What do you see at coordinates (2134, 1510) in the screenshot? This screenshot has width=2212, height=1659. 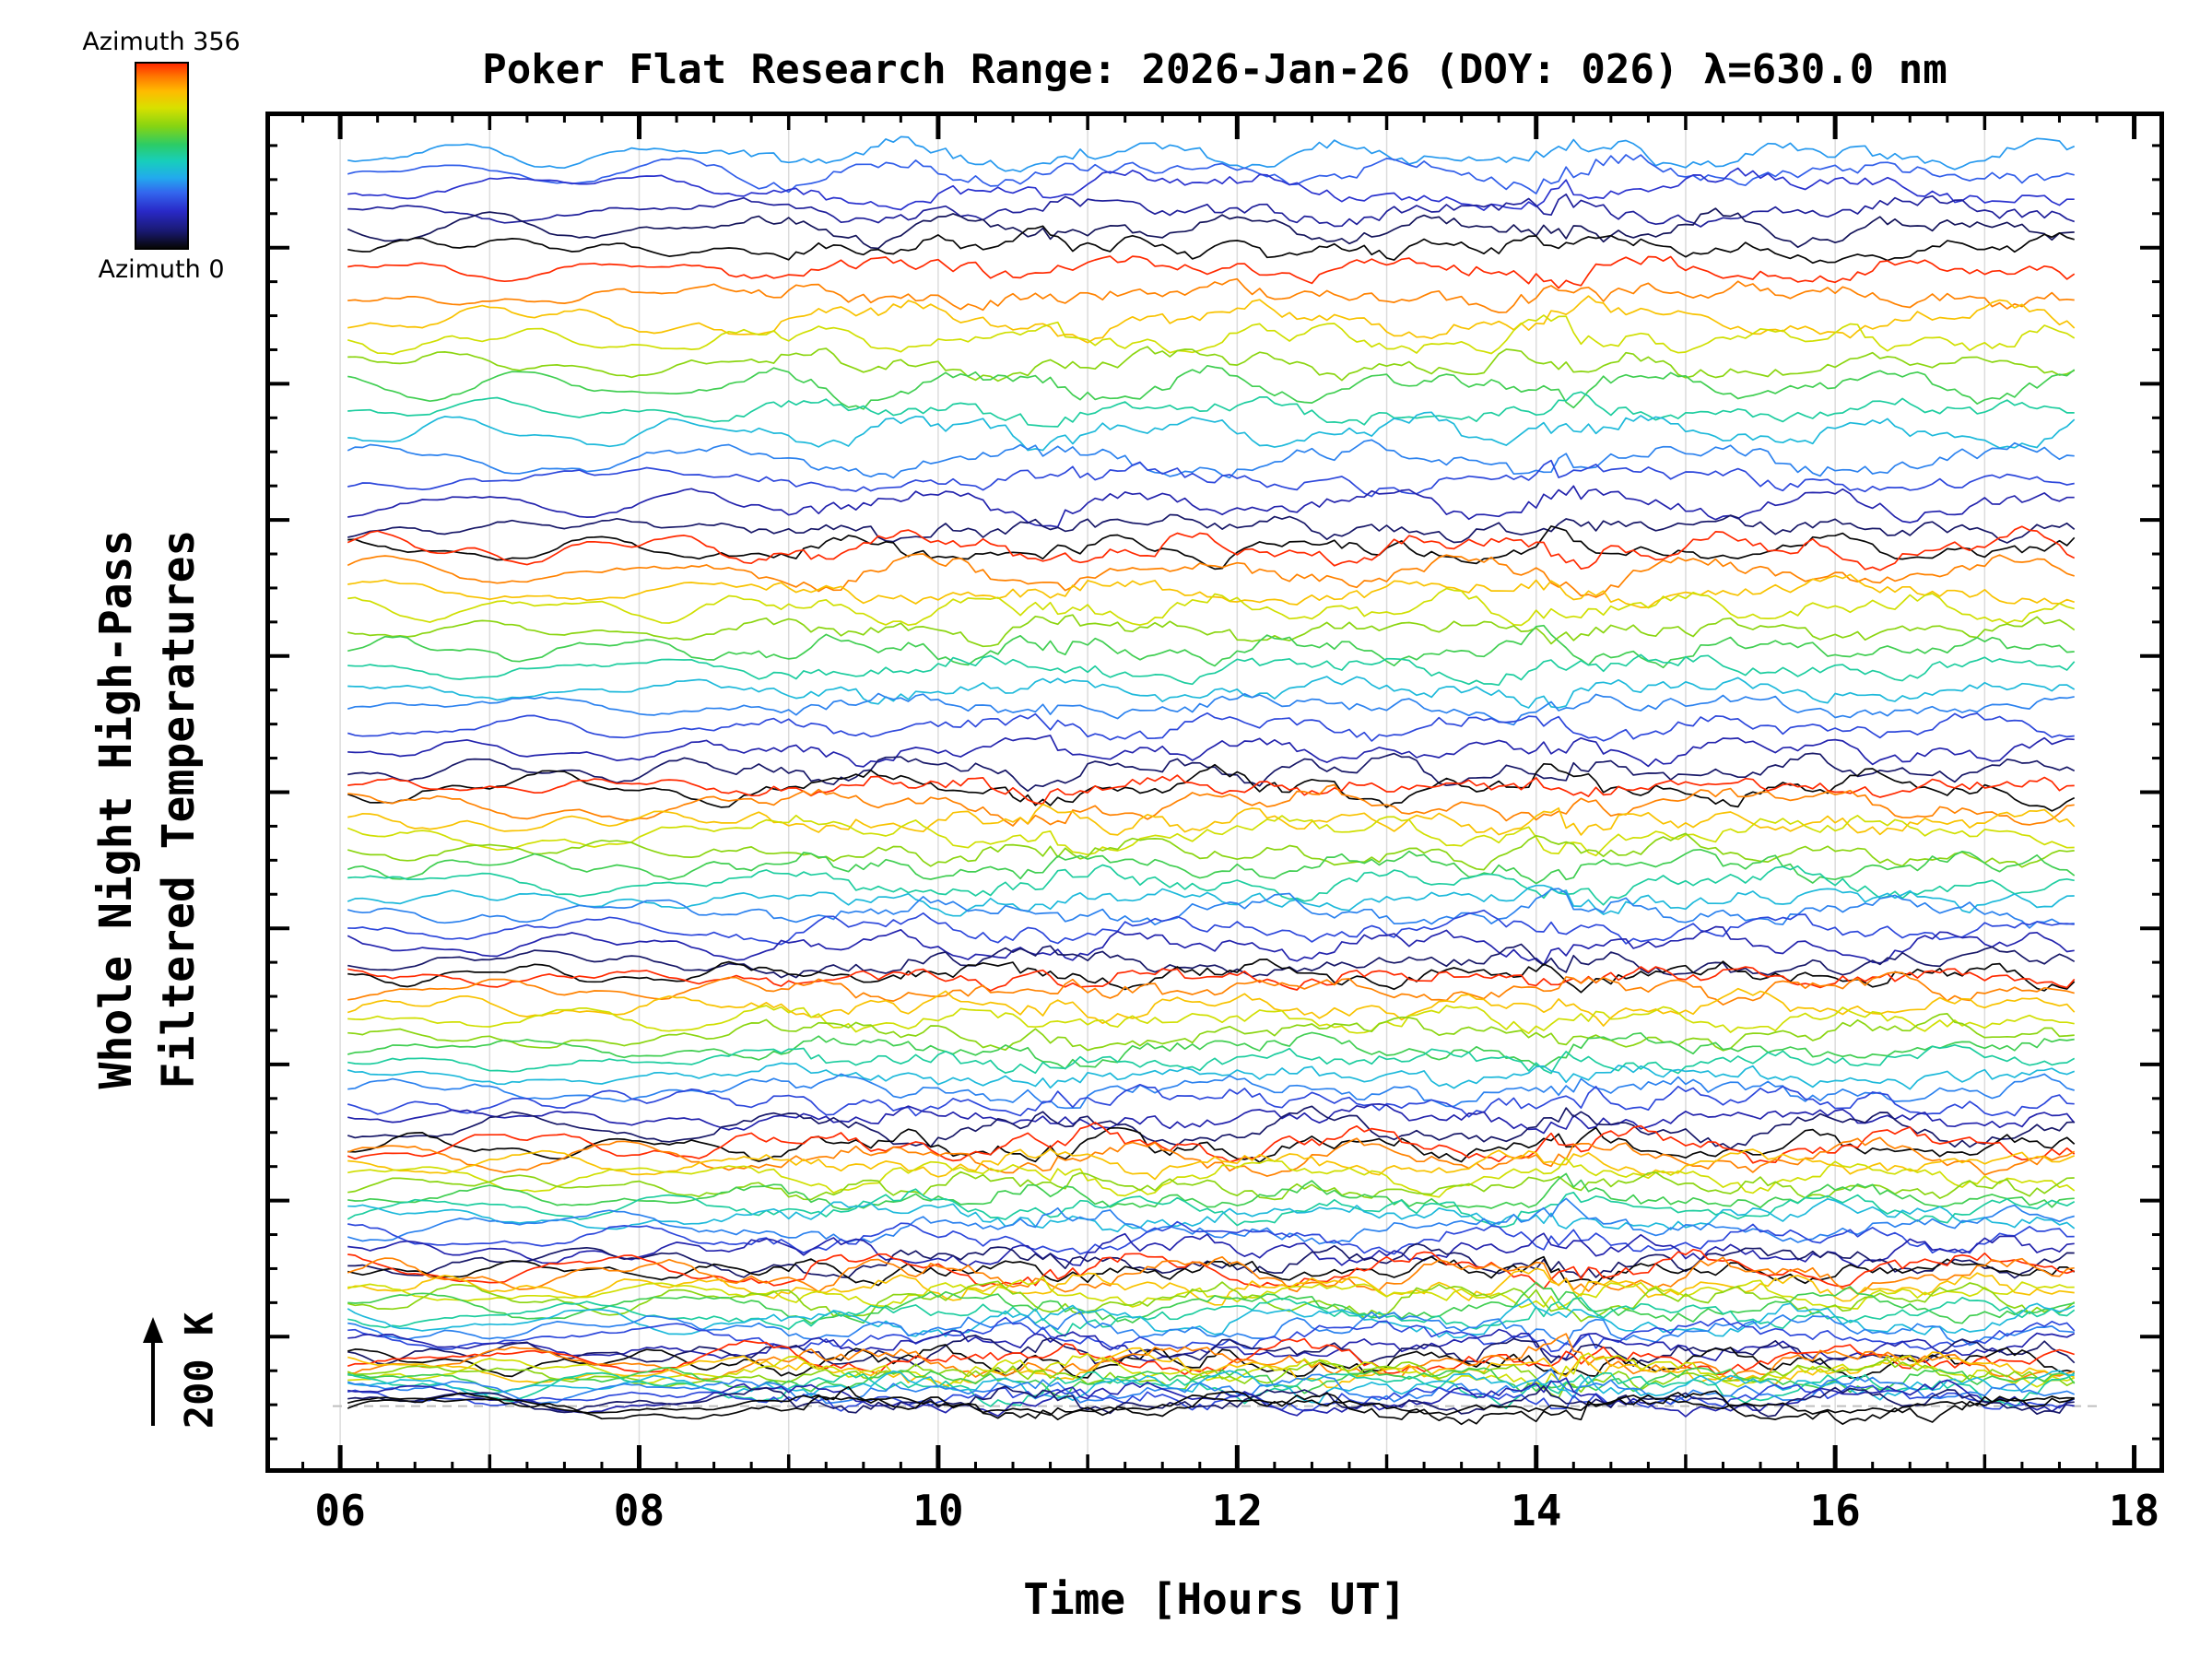 I see `x-tick-label-18: 18` at bounding box center [2134, 1510].